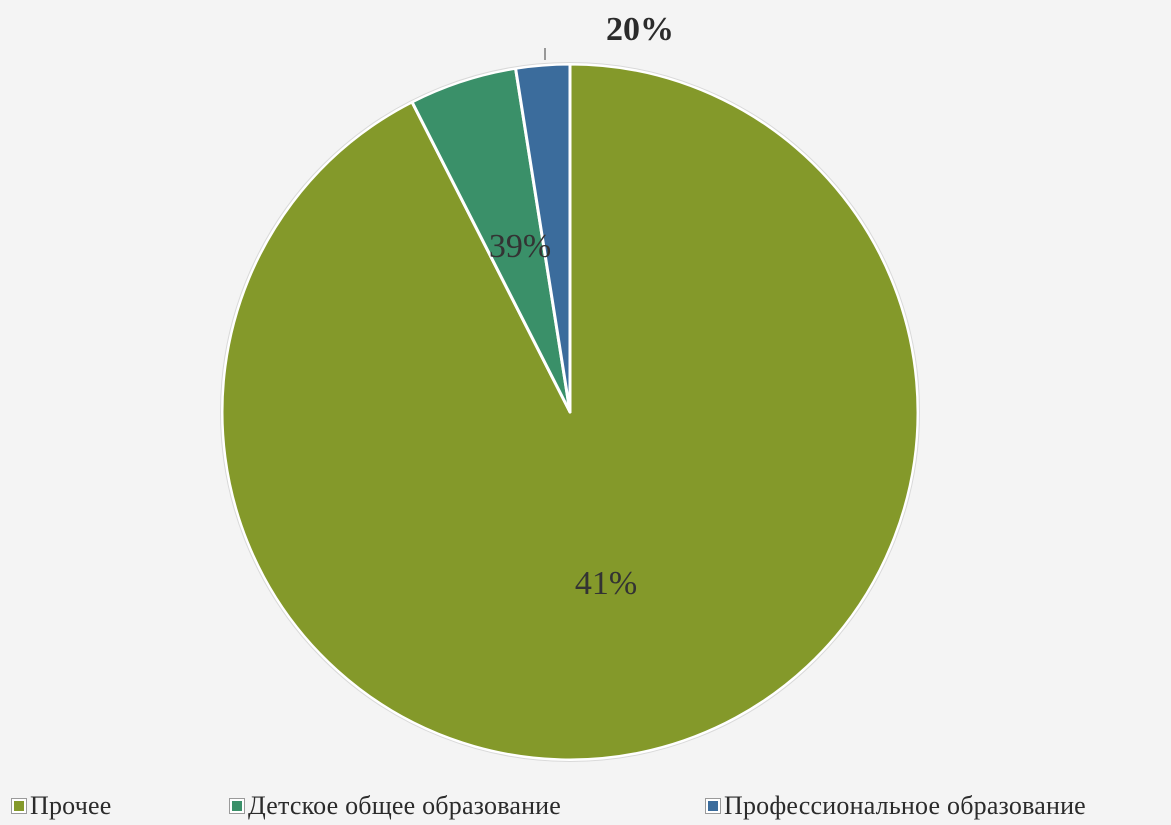  I want to click on pie-slice-professional, so click(543, 238).